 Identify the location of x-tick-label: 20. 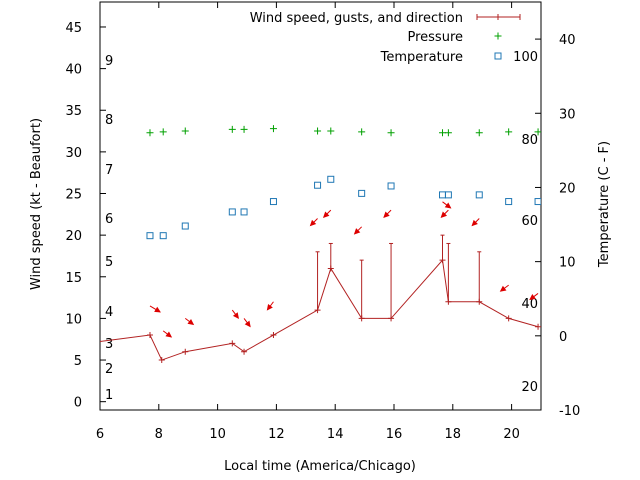
(511, 434).